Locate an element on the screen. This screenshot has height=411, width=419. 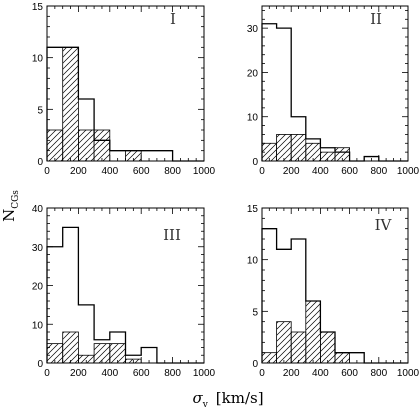
panel-label: IV is located at coordinates (384, 225).